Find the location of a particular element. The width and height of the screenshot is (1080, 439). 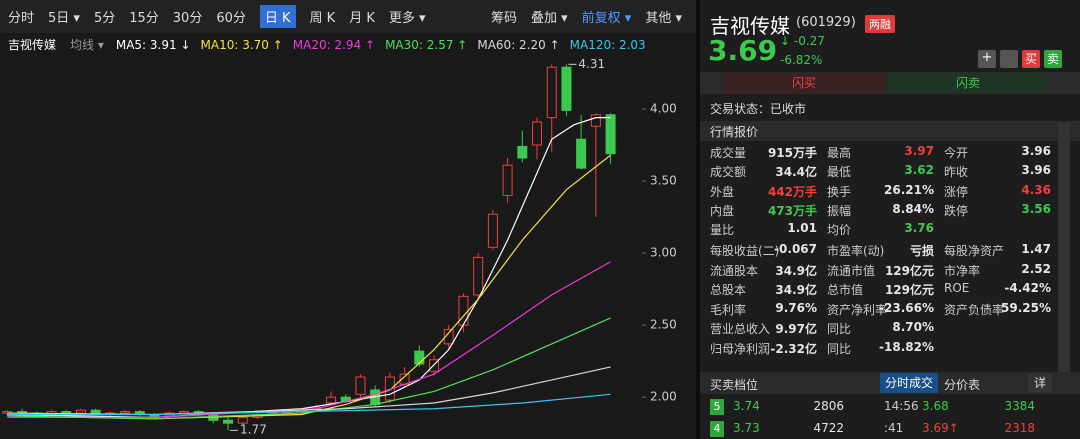

detail-button: 详 is located at coordinates (1040, 383).